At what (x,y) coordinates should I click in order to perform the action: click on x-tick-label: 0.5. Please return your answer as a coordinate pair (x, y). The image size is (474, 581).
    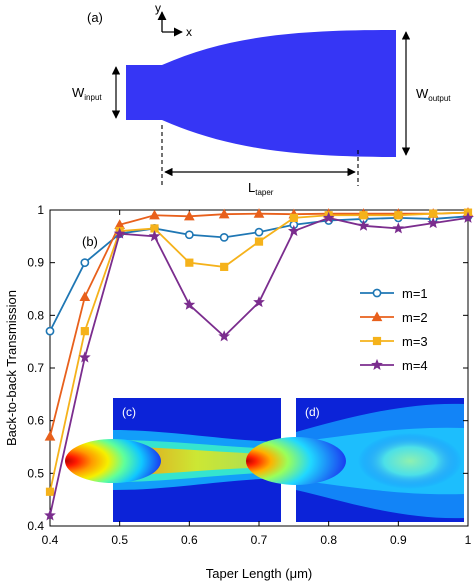
    Looking at the image, I should click on (119, 540).